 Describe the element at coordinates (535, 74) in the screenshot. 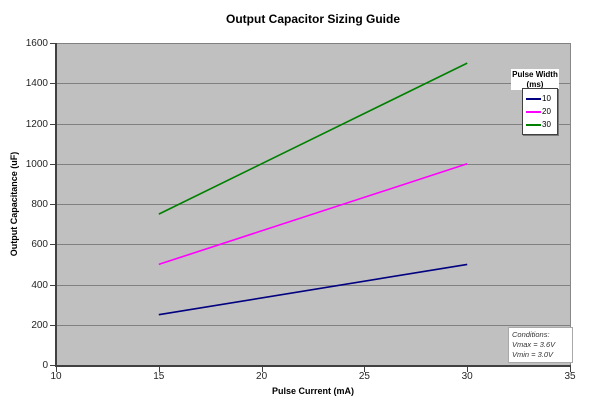

I see `legend-title-line1: Pulse Width` at that location.